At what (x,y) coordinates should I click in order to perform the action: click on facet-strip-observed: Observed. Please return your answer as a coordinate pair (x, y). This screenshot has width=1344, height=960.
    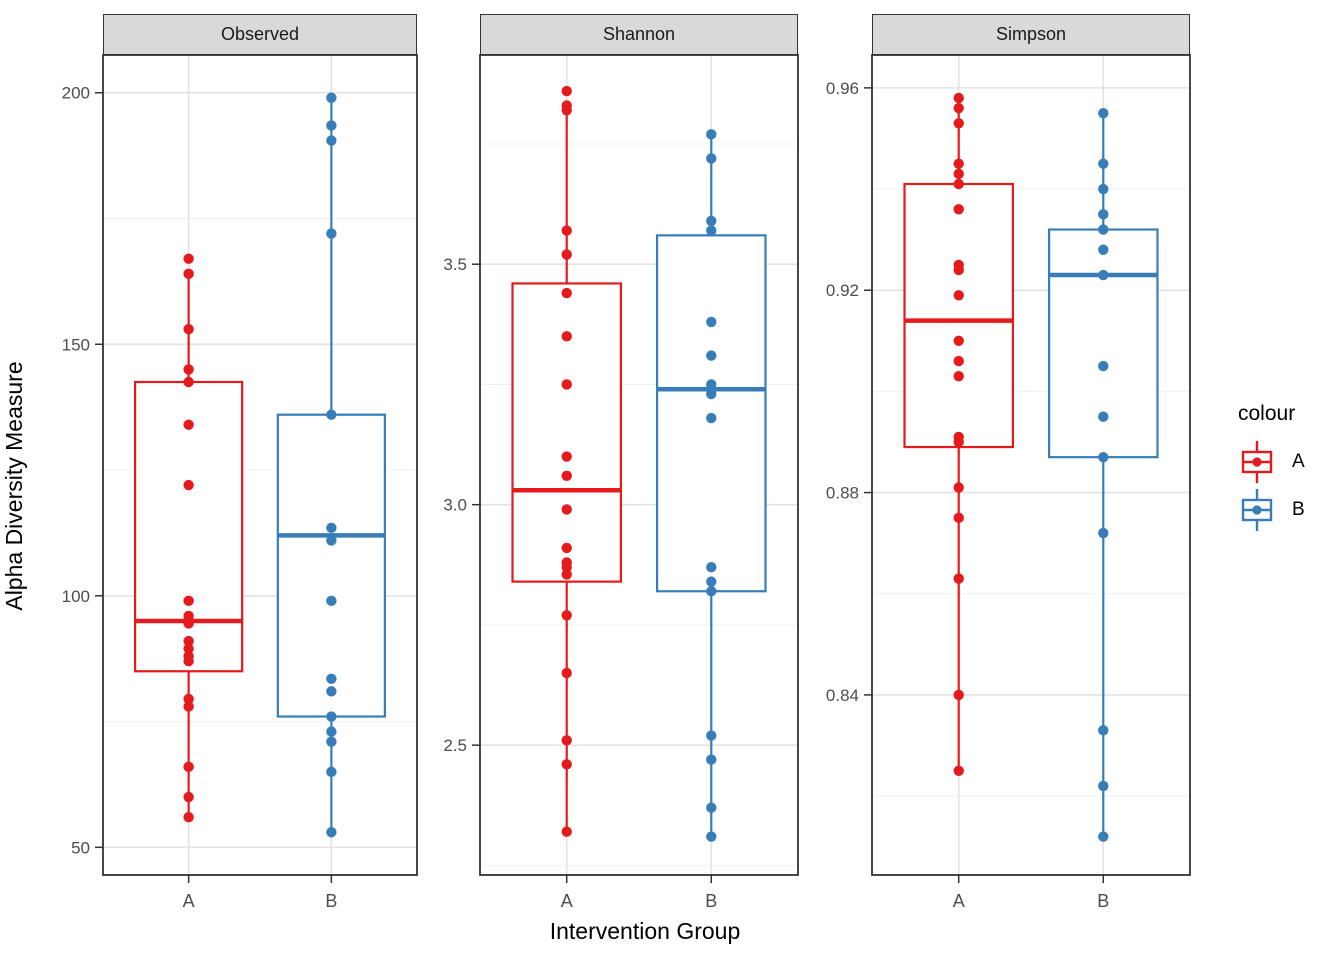
    Looking at the image, I should click on (260, 34).